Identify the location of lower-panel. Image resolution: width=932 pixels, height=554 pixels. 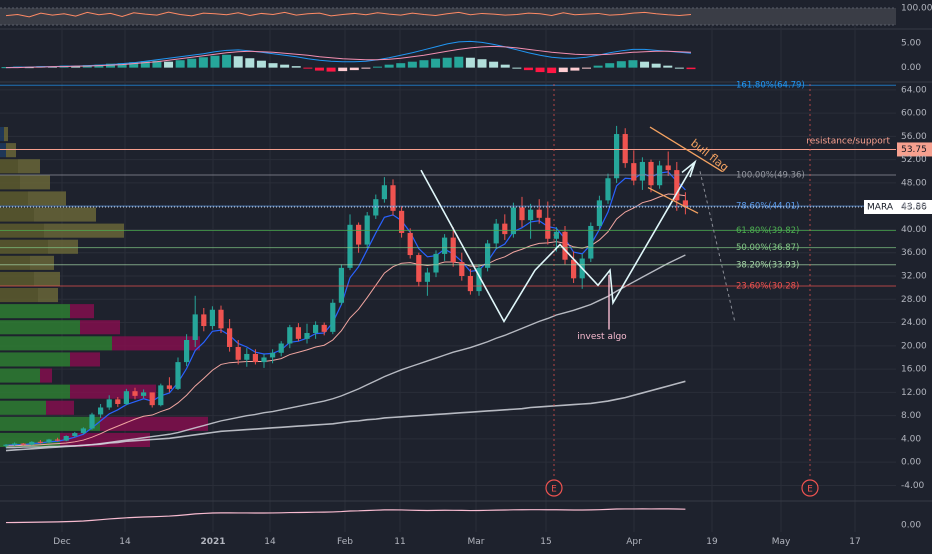
(345, 516).